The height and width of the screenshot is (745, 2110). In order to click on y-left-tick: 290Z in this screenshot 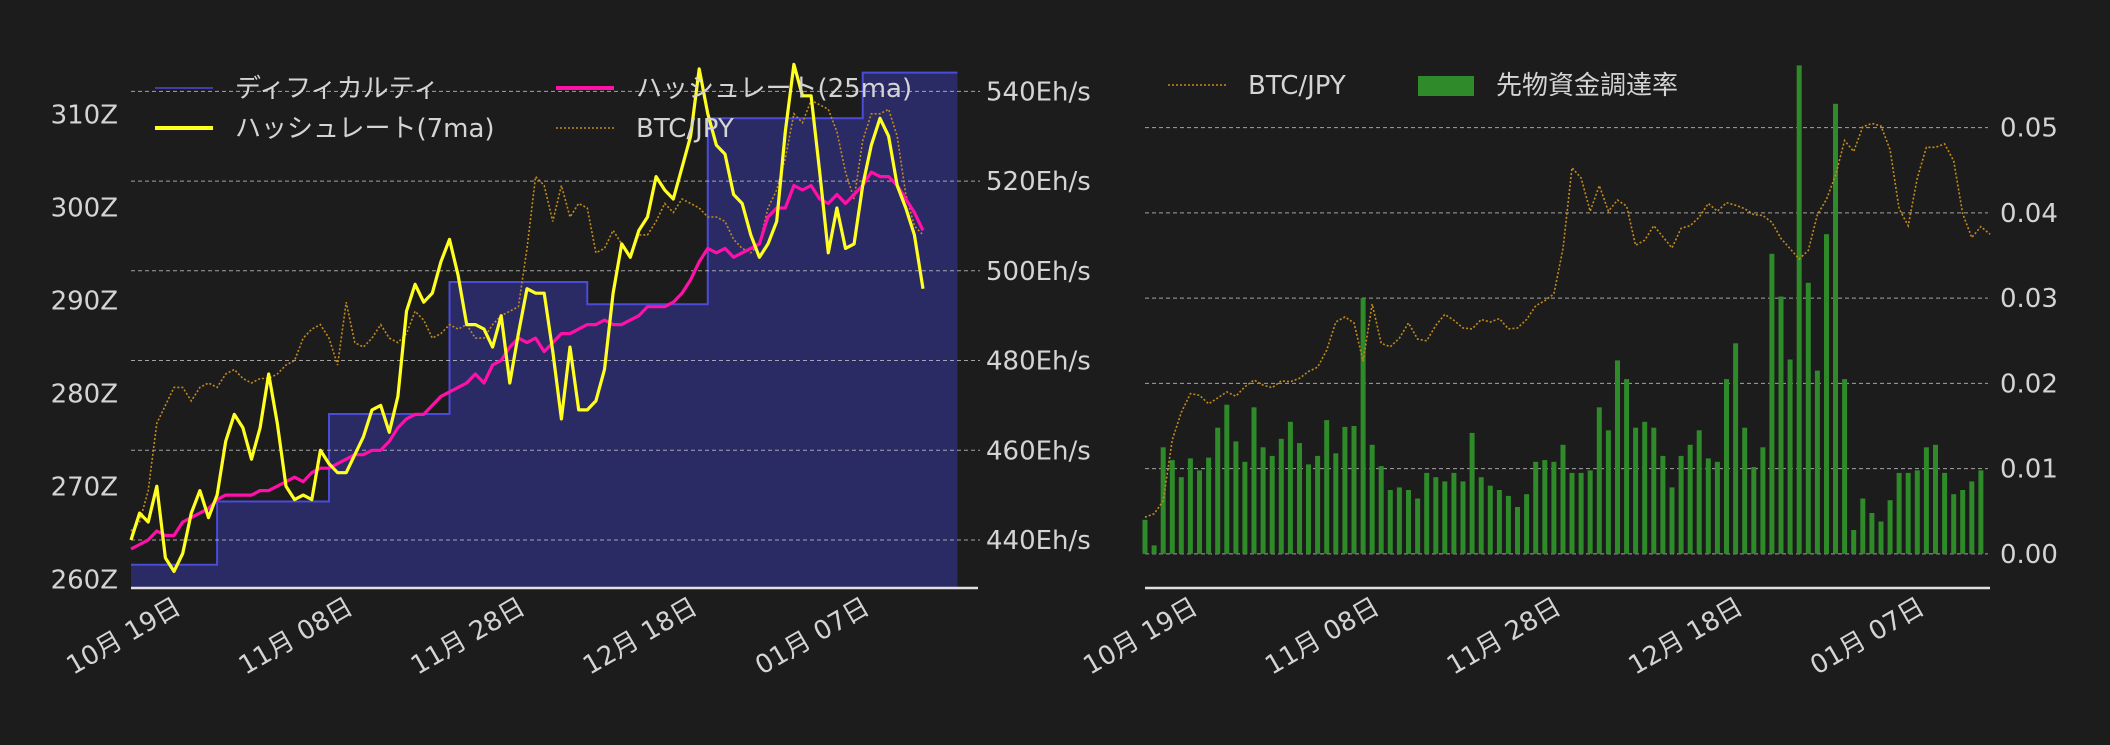, I will do `click(84, 302)`.